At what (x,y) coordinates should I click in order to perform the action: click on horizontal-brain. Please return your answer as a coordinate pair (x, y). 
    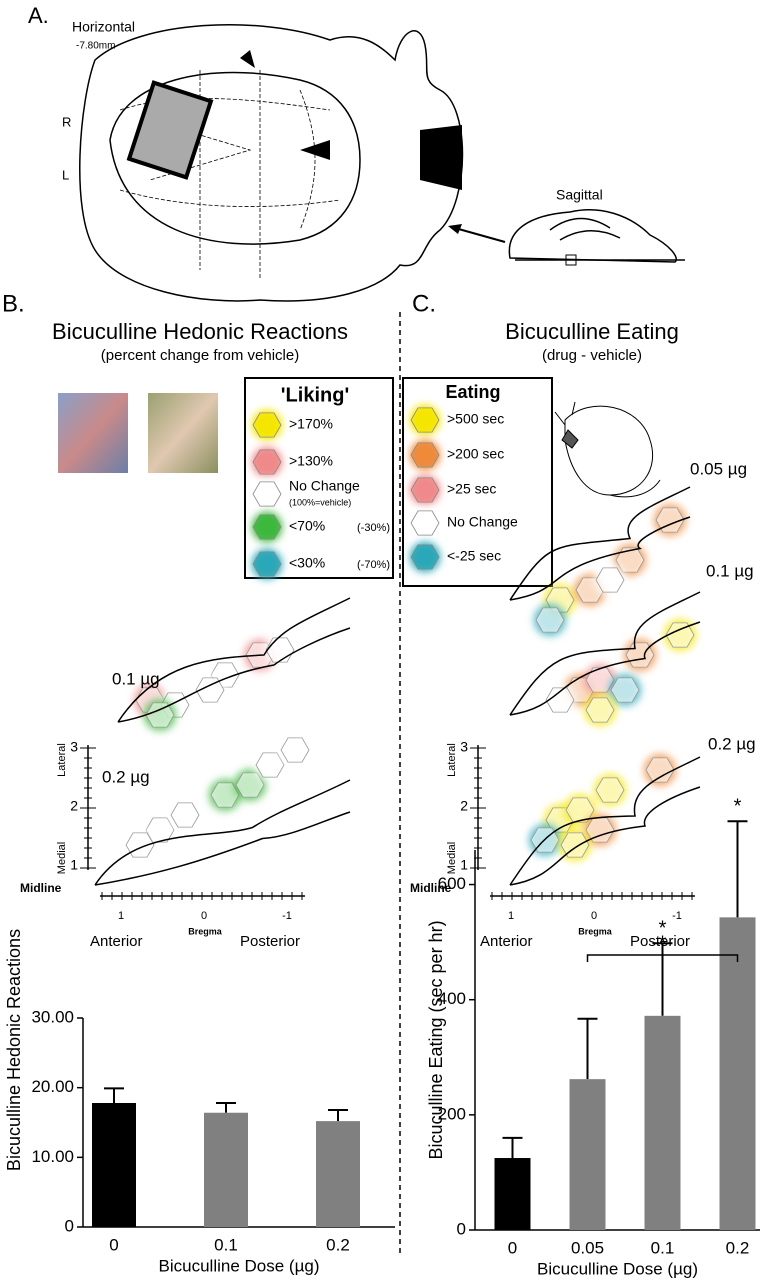
    Looking at the image, I should click on (271, 163).